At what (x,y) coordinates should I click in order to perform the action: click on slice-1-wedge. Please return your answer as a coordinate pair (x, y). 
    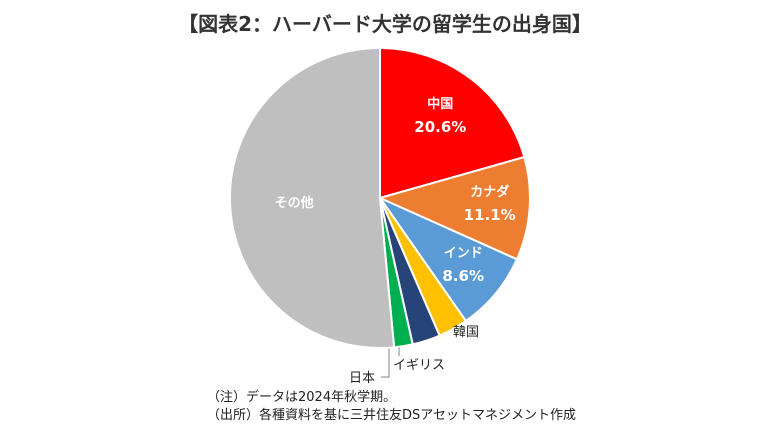
    Looking at the image, I should click on (452, 123).